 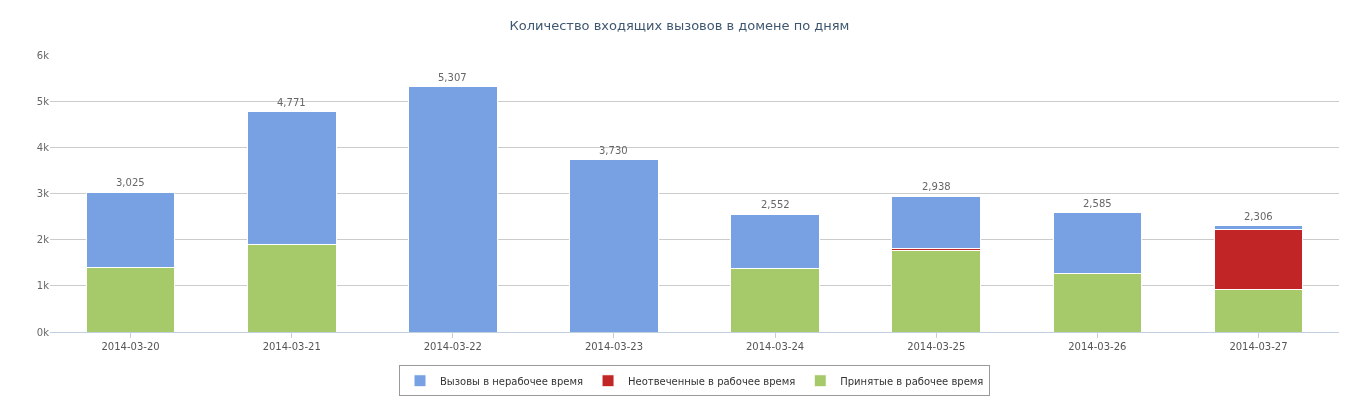 What do you see at coordinates (613, 346) in the screenshot?
I see `x-tick-label: 2014-03-23` at bounding box center [613, 346].